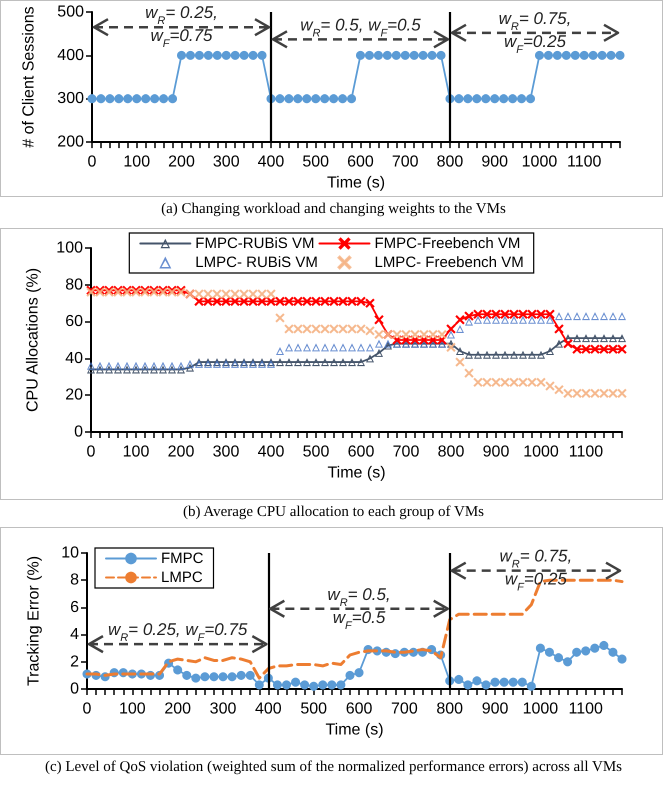 Image resolution: width=667 pixels, height=811 pixels. I want to click on y-tick-label: 500, so click(70, 12).